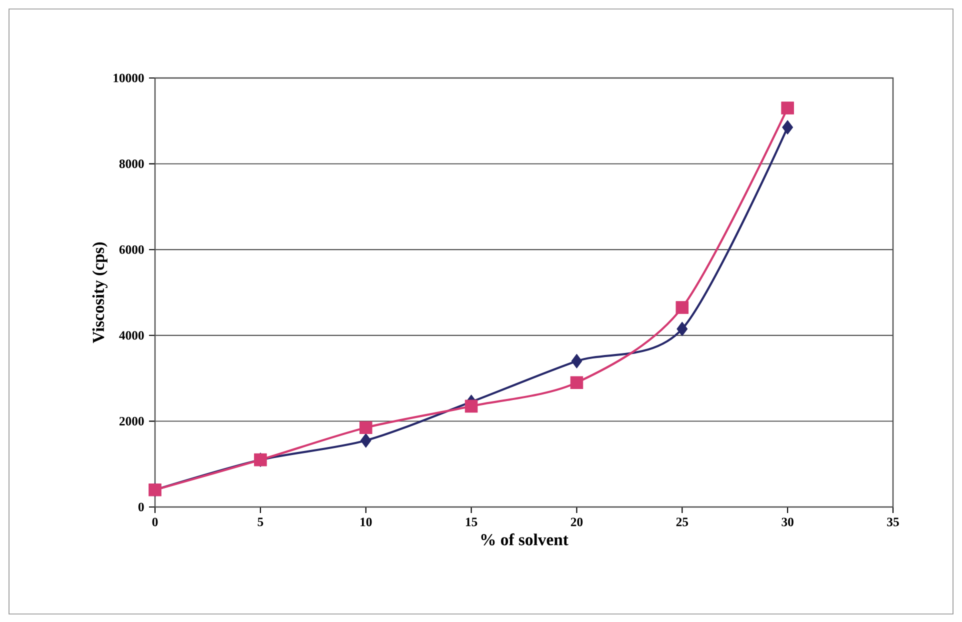 The height and width of the screenshot is (622, 962). What do you see at coordinates (155, 522) in the screenshot?
I see `x-tick-label: 0` at bounding box center [155, 522].